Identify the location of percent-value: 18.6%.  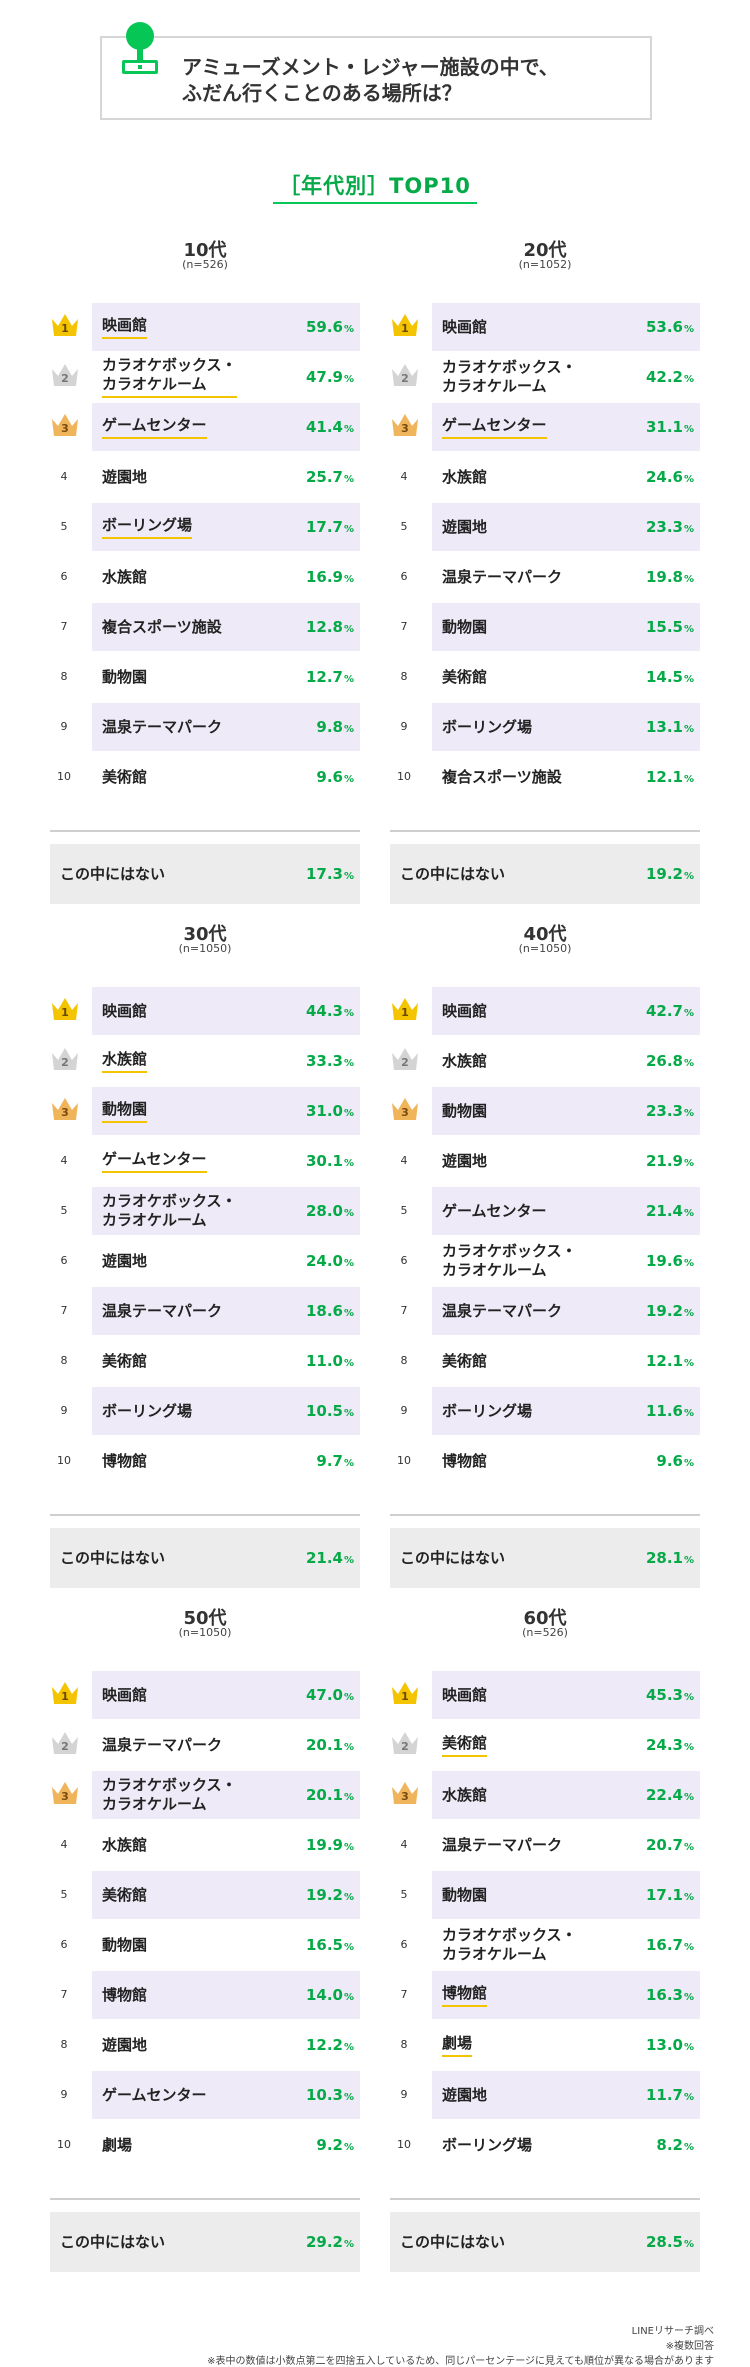
(329, 1311).